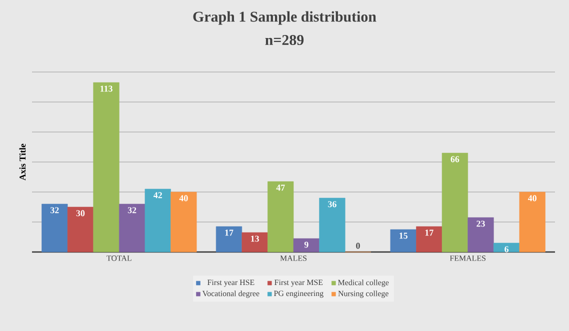  What do you see at coordinates (106, 89) in the screenshot?
I see `data-label: 113` at bounding box center [106, 89].